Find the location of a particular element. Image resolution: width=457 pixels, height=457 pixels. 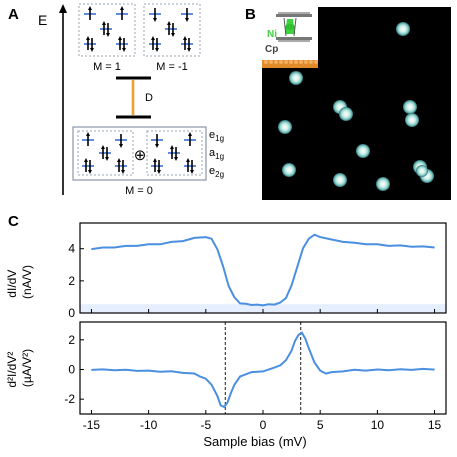

gap-label: D is located at coordinates (149, 98).